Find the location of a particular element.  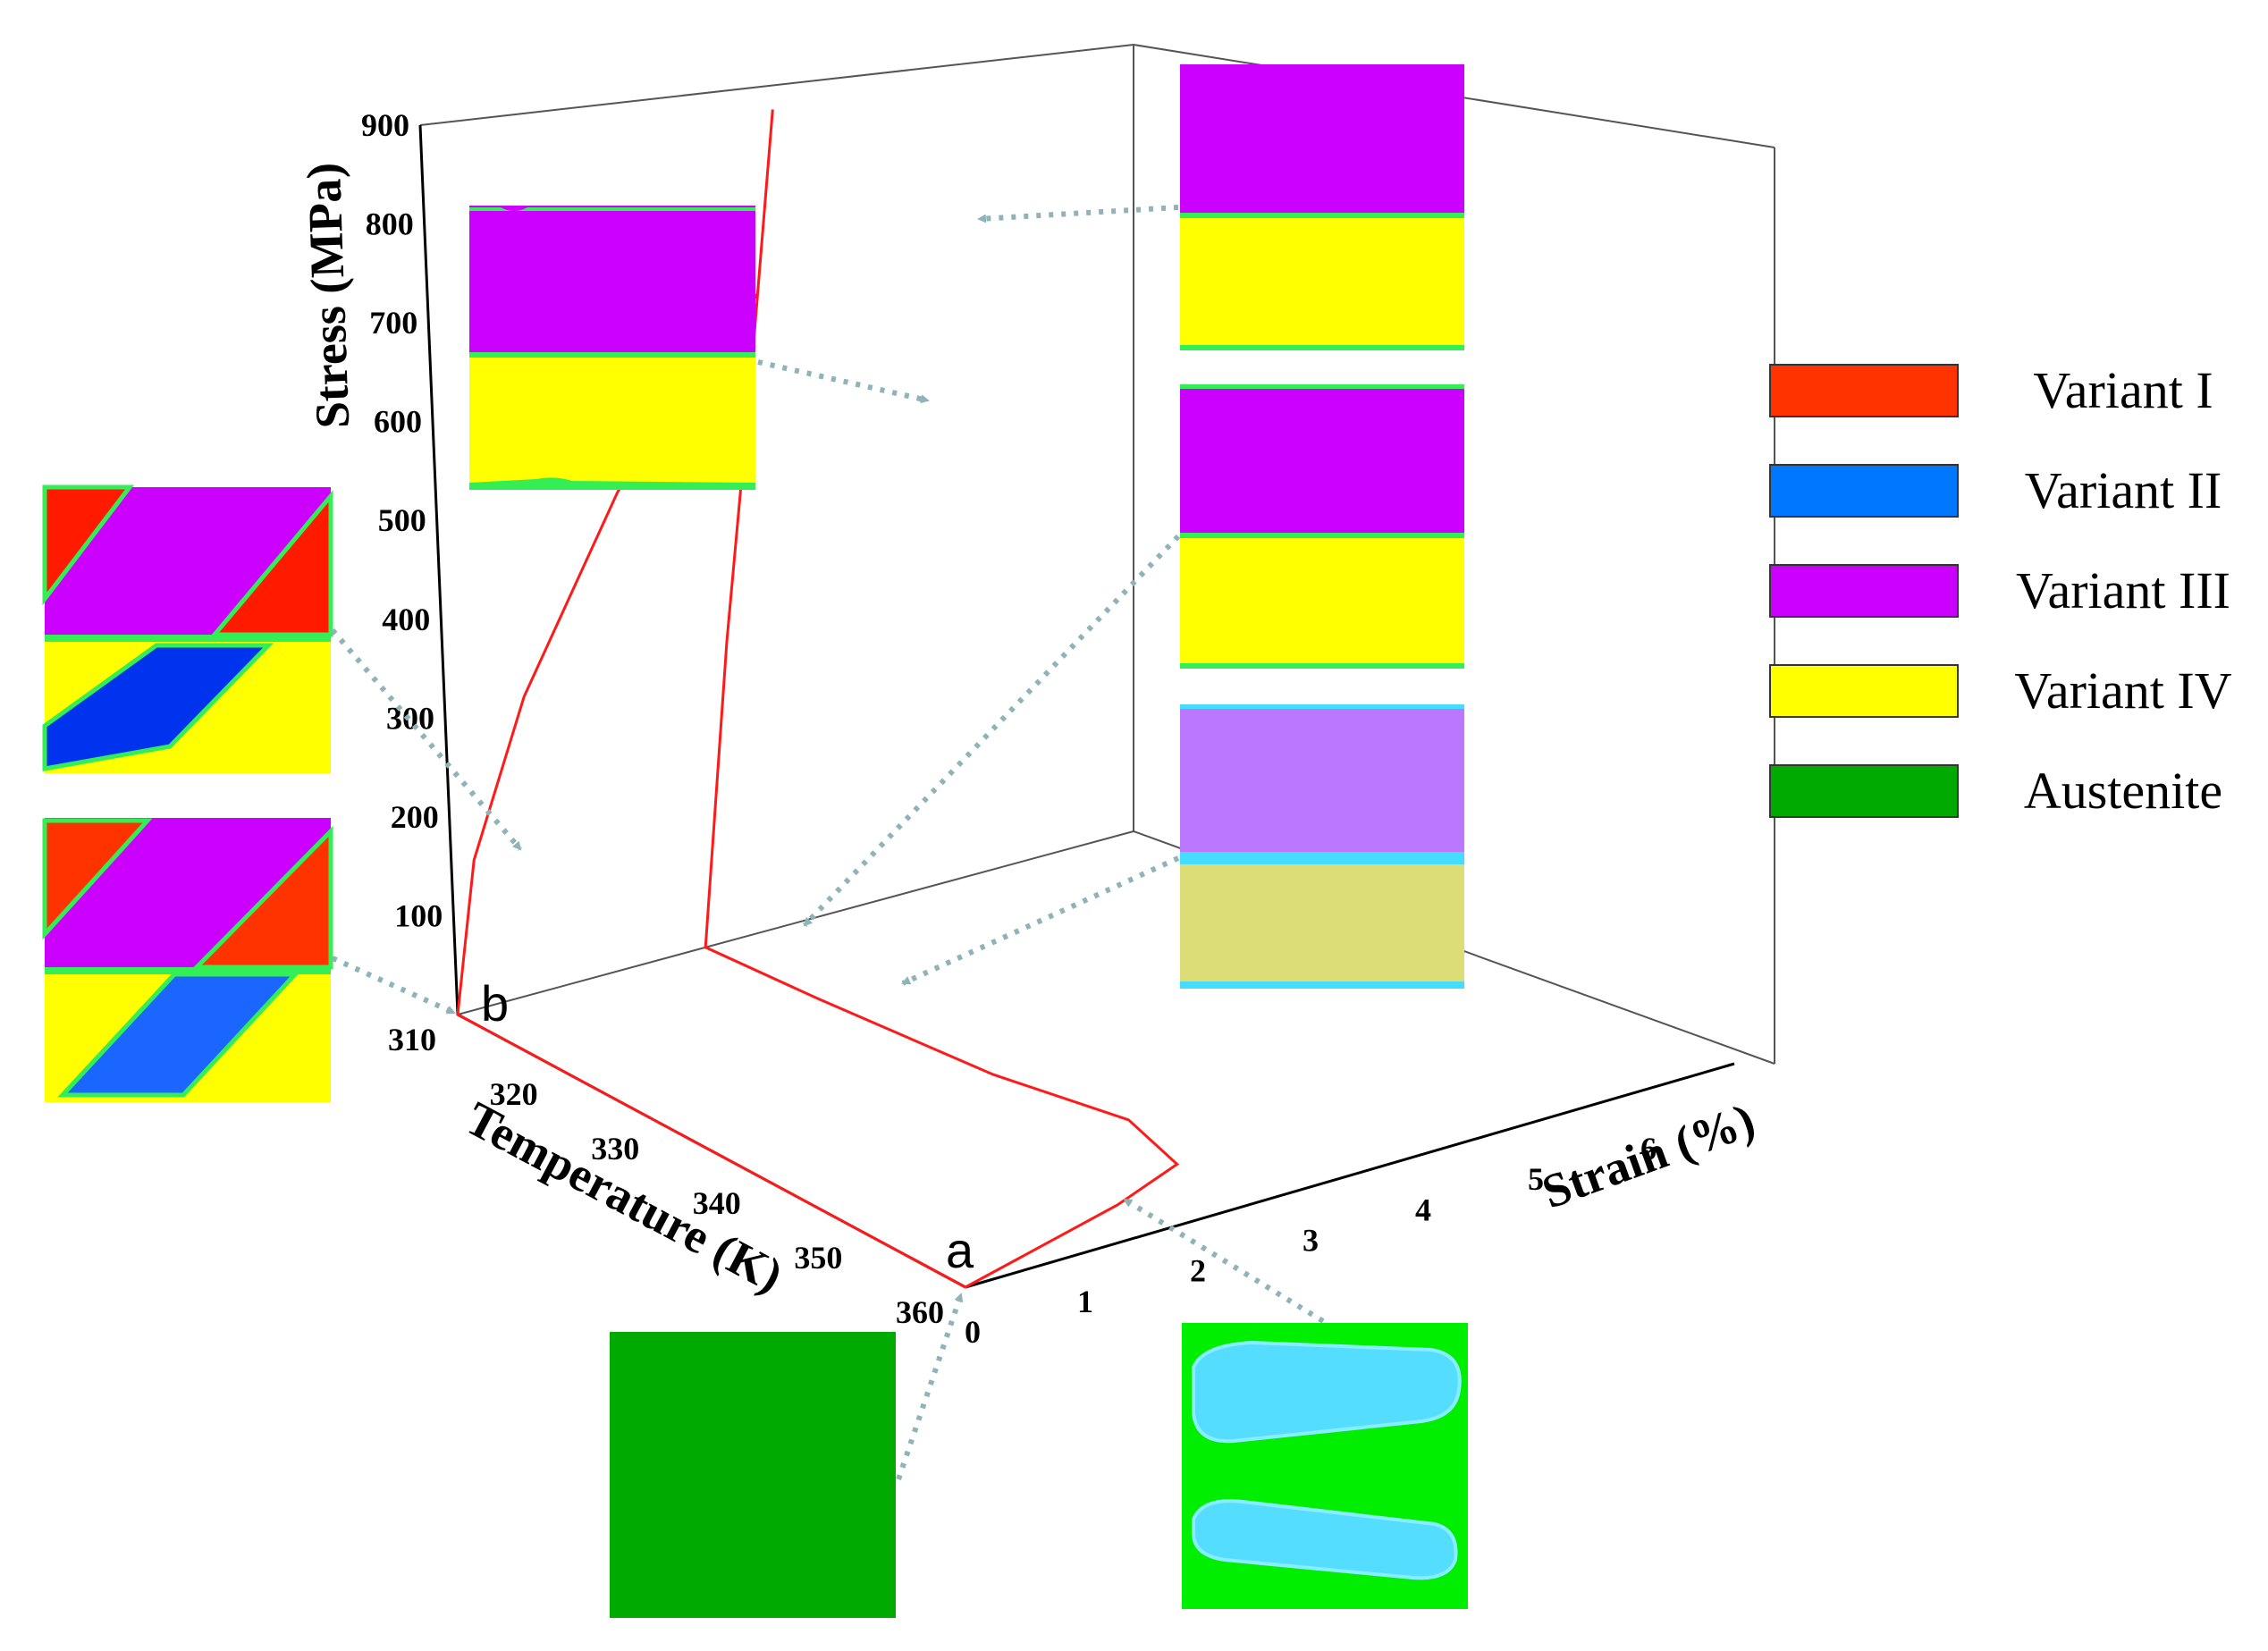

stress-tick-label: 100 is located at coordinates (418, 915).